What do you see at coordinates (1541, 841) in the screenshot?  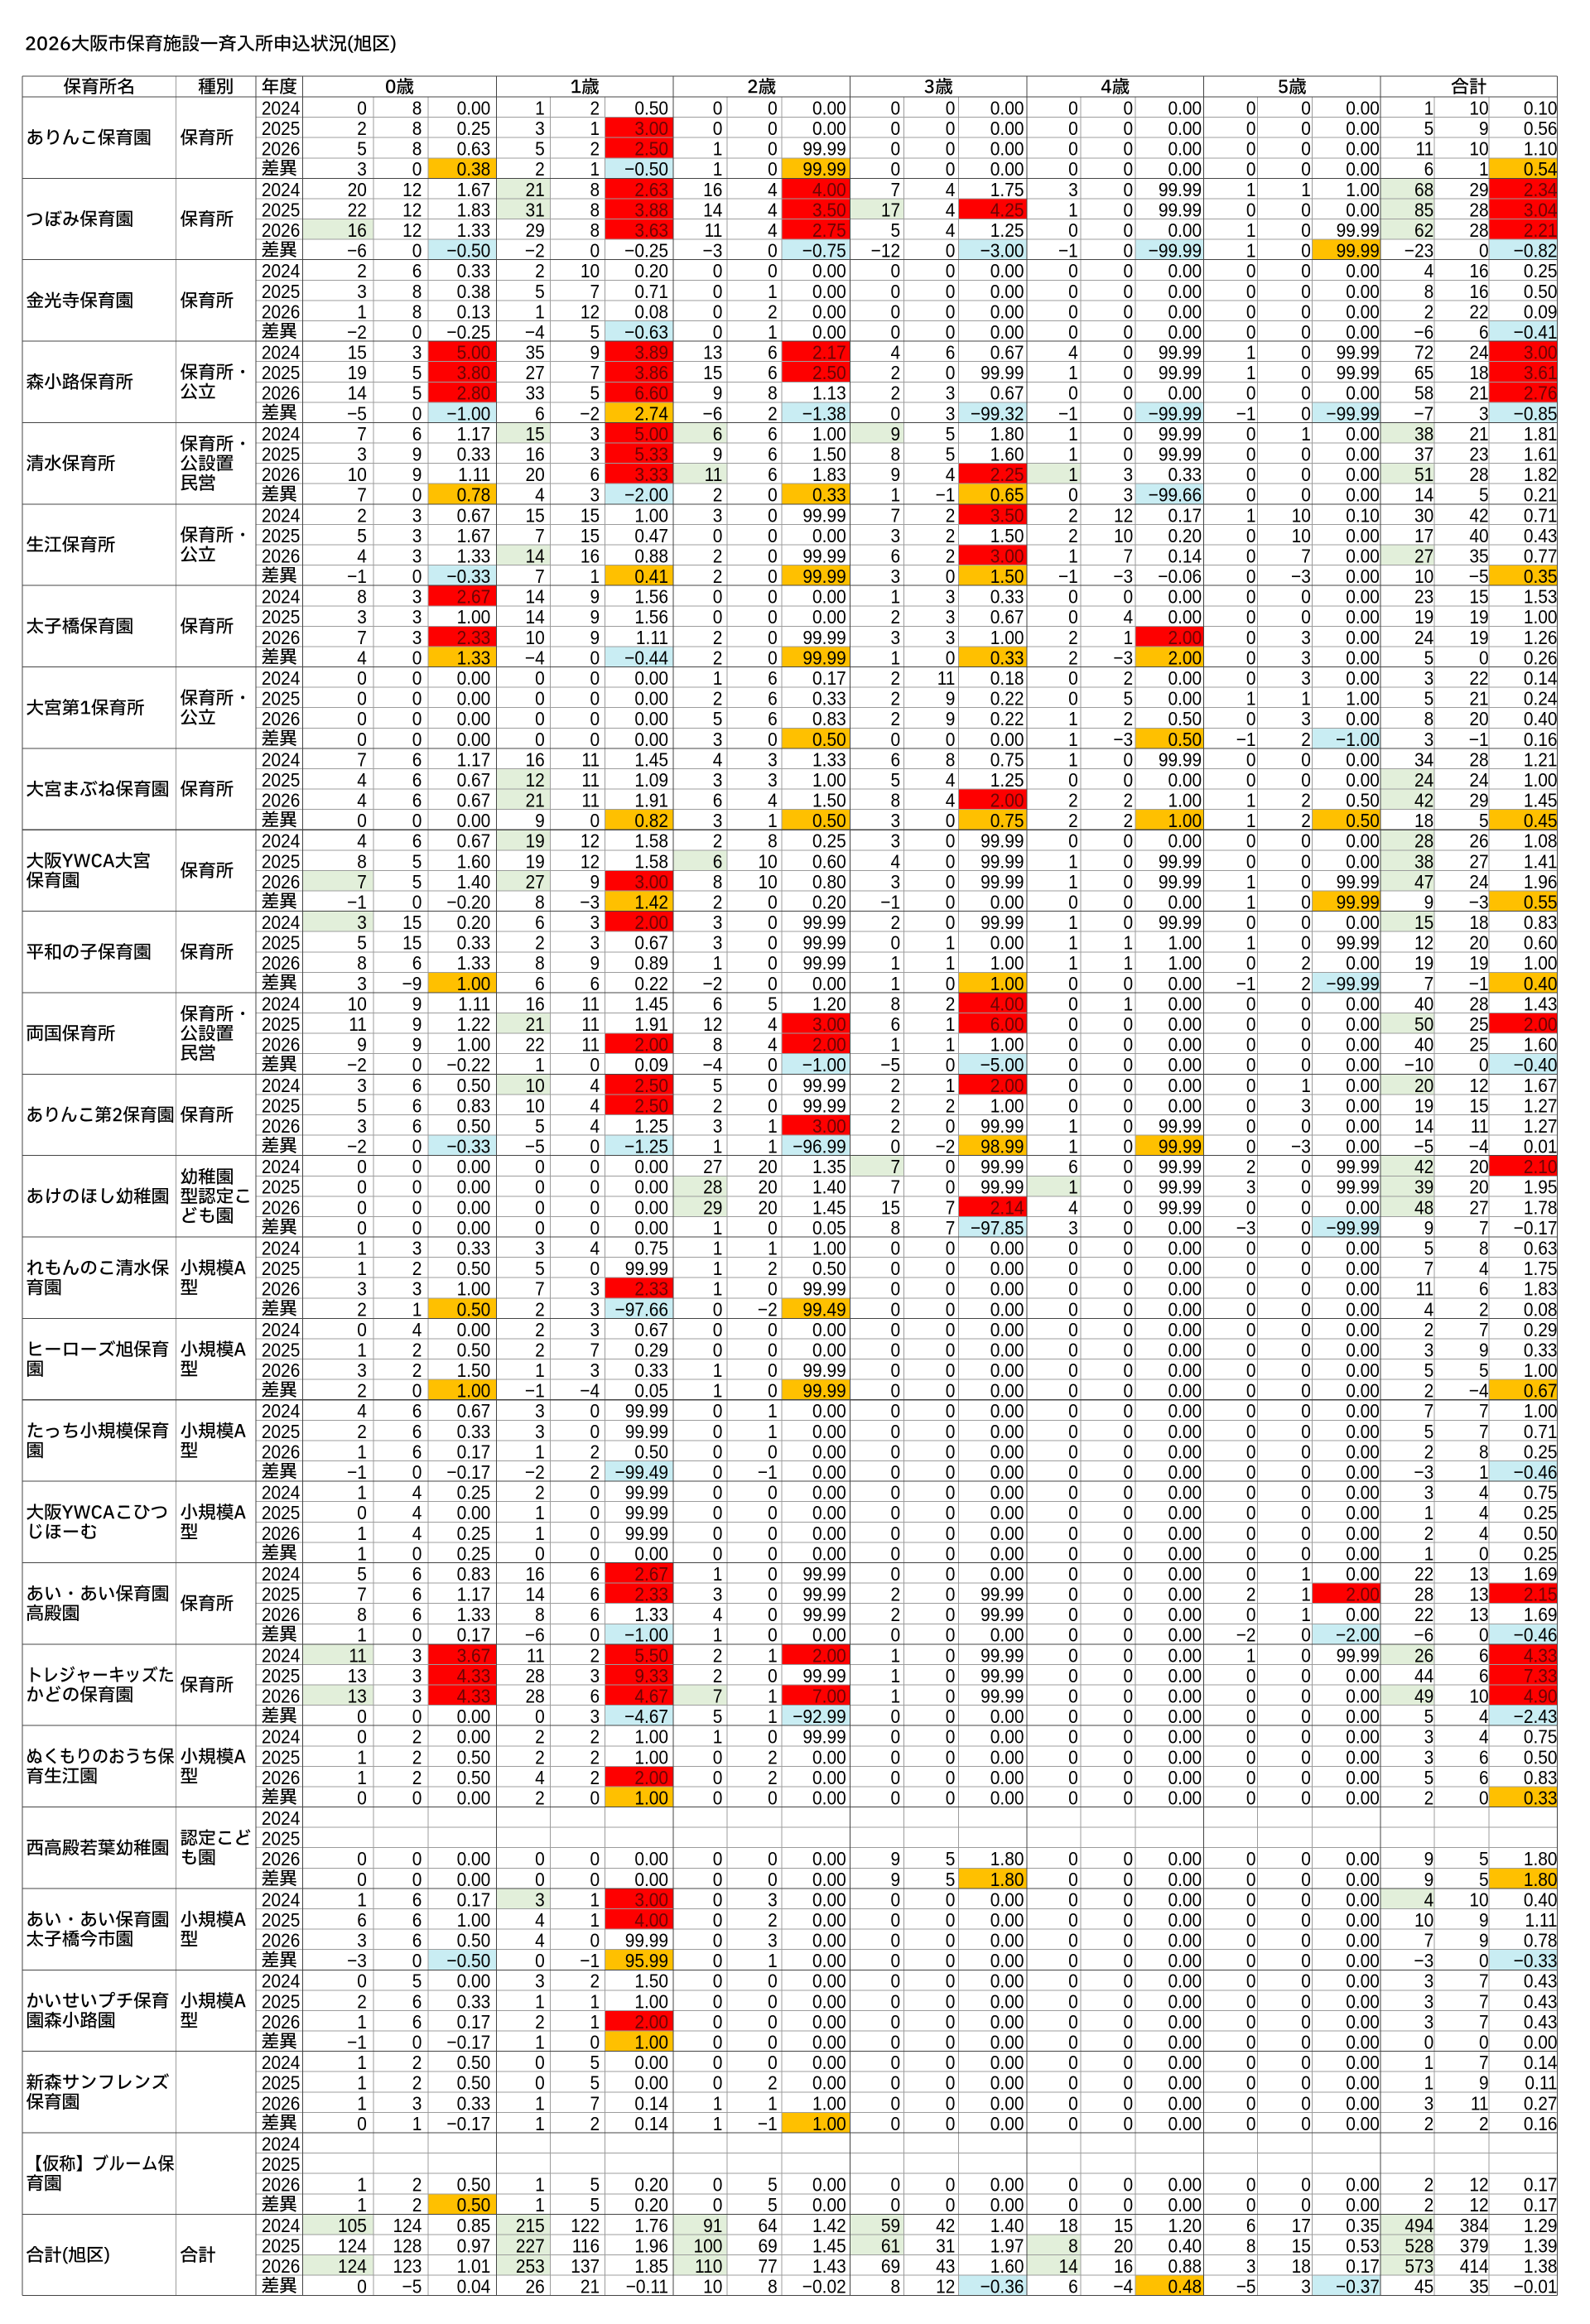 I see `svg-text: 1.08` at bounding box center [1541, 841].